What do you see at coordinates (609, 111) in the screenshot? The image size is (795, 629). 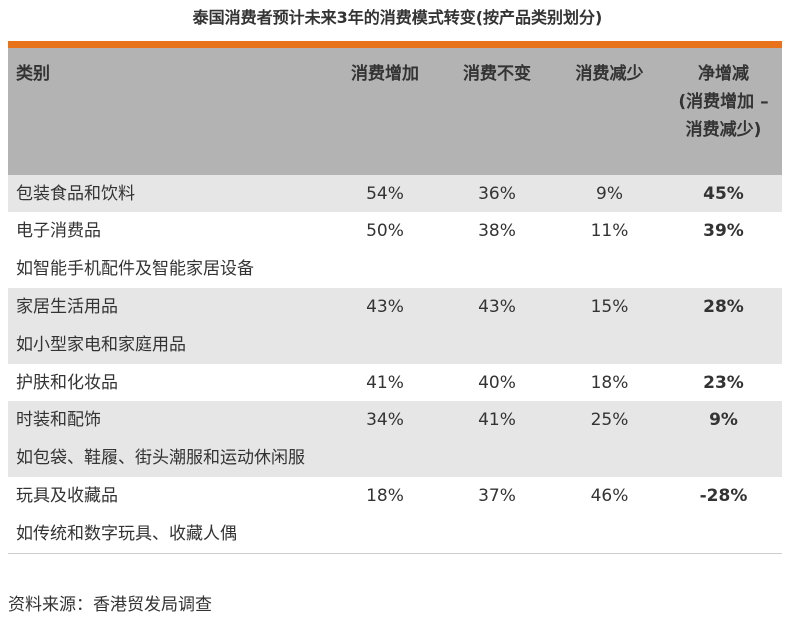 I see `header-cell: 消费减少` at bounding box center [609, 111].